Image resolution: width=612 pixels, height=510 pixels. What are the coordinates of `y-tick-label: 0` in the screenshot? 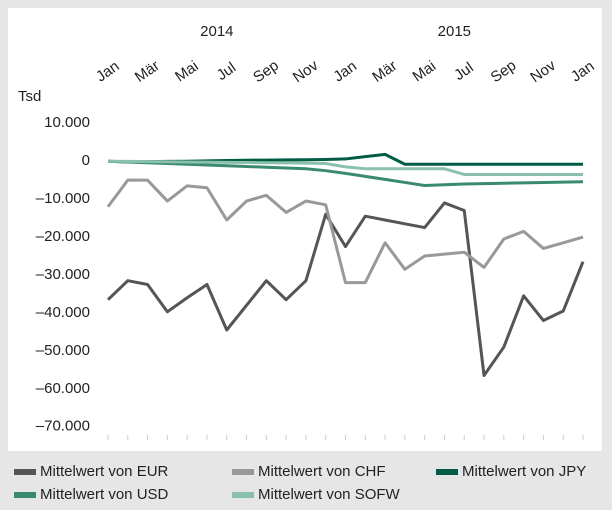 It's located at (86, 160).